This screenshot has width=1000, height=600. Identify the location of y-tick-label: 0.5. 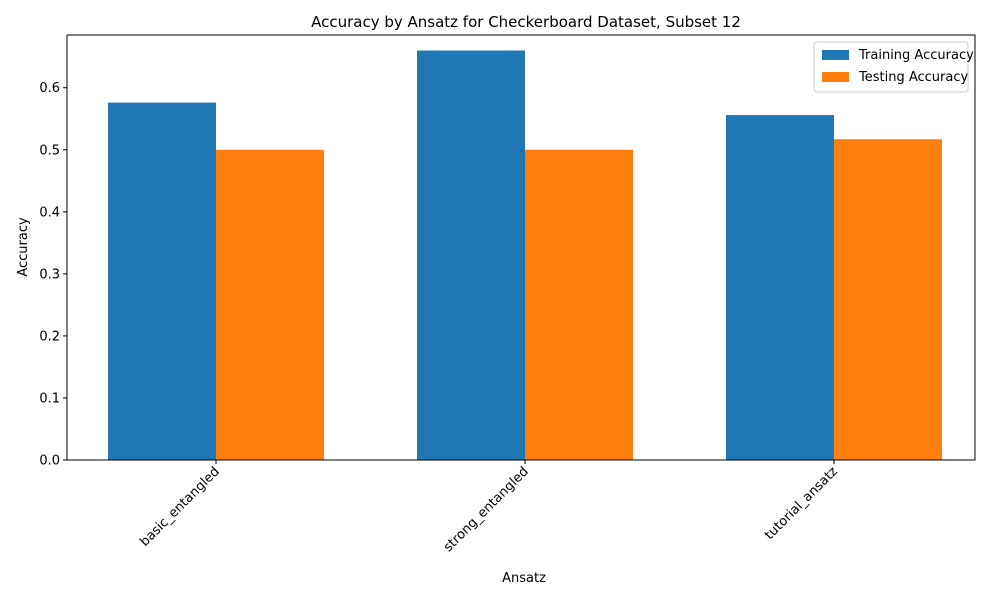
(49, 150).